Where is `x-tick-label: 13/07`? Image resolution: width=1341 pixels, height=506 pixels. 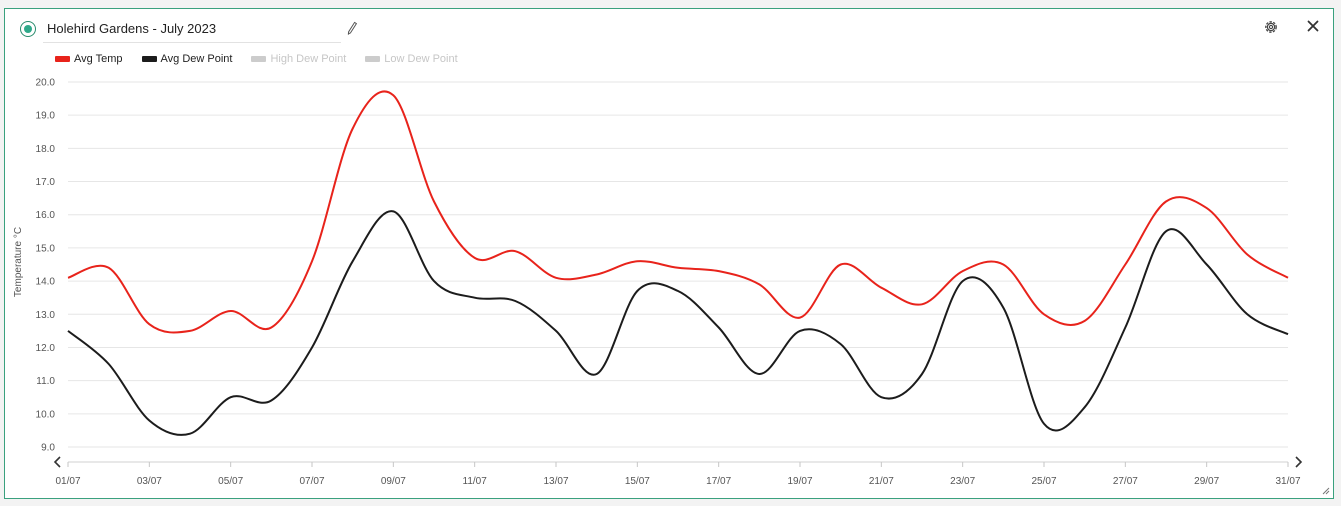
x-tick-label: 13/07 is located at coordinates (555, 481).